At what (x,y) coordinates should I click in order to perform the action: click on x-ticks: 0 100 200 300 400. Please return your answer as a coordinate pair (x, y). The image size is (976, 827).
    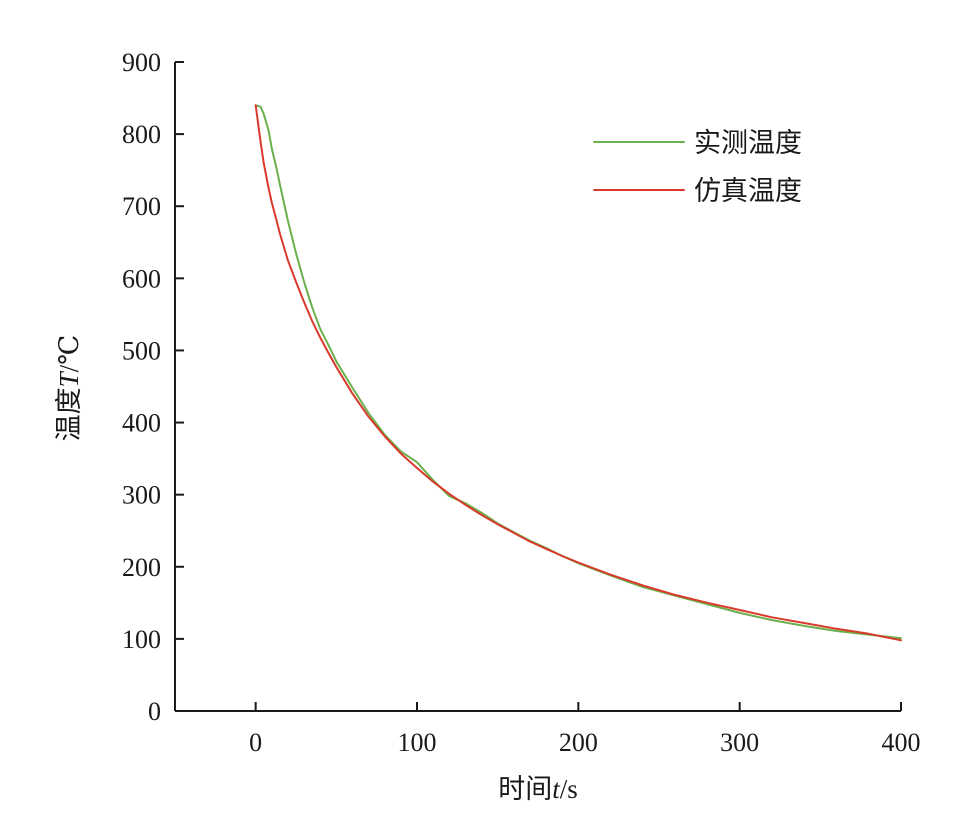
    Looking at the image, I should click on (585, 729).